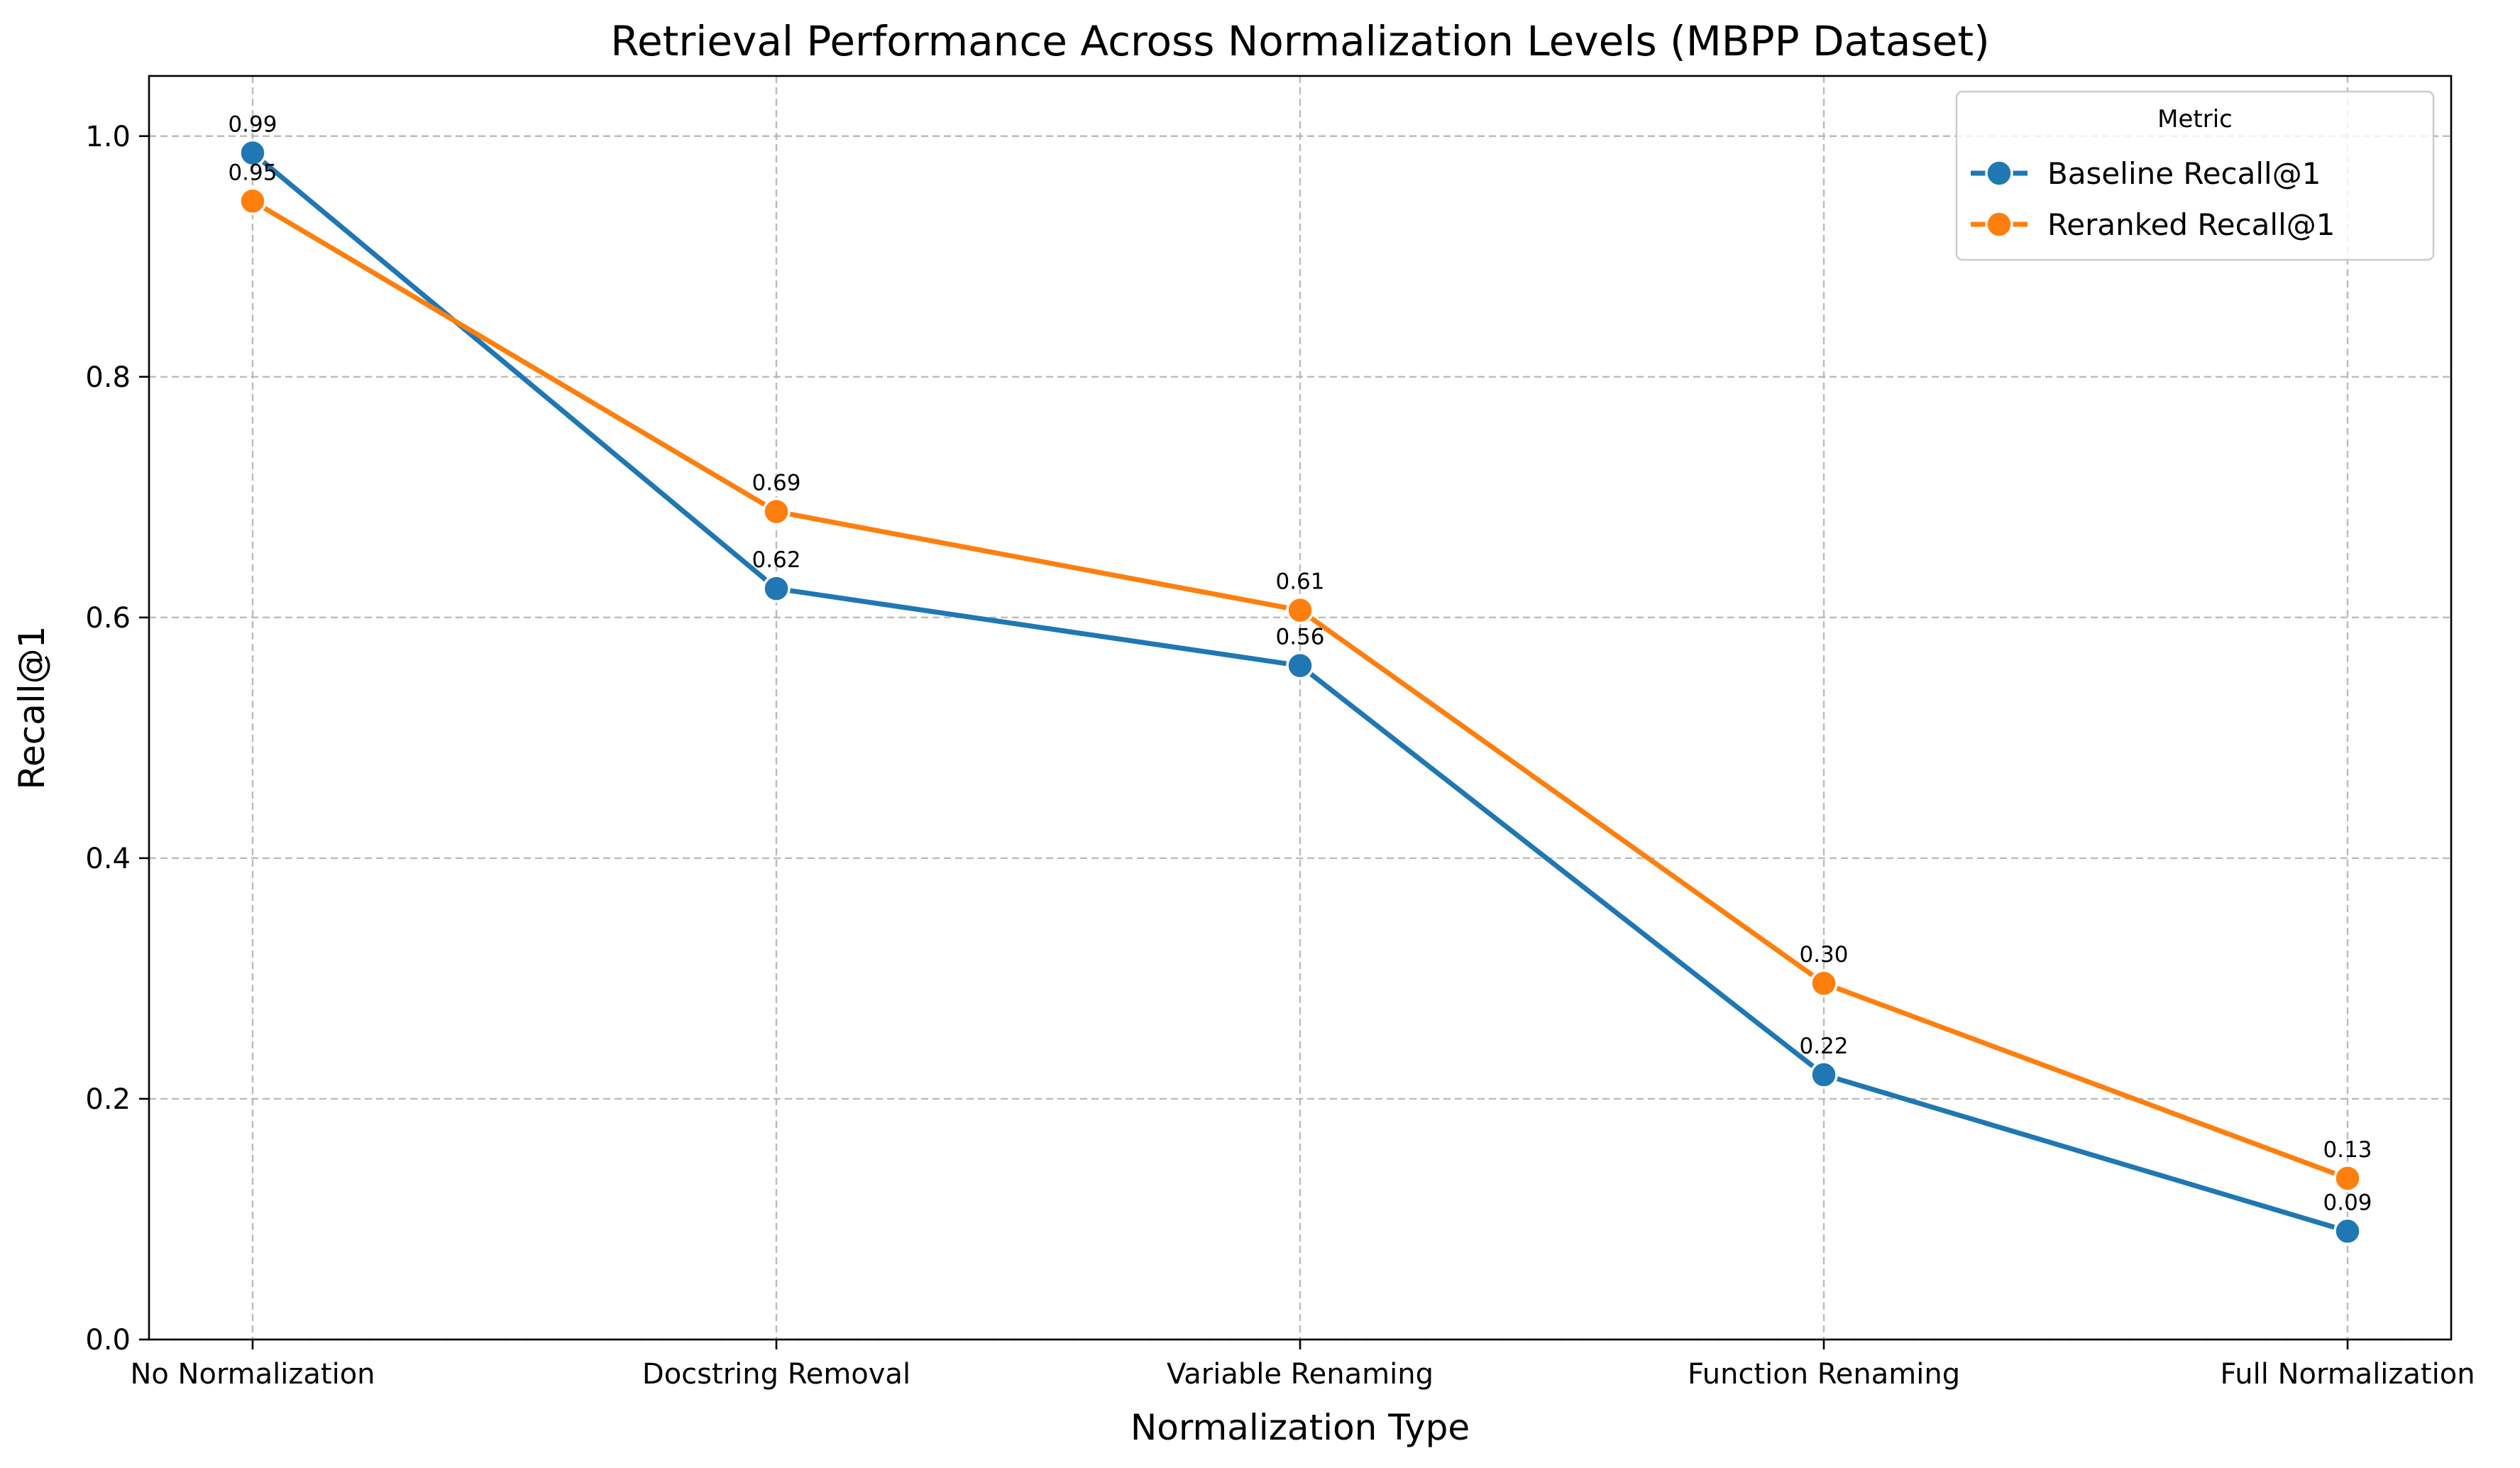 This screenshot has width=2520, height=1468. What do you see at coordinates (1300, 582) in the screenshot?
I see `data-label: 0.61` at bounding box center [1300, 582].